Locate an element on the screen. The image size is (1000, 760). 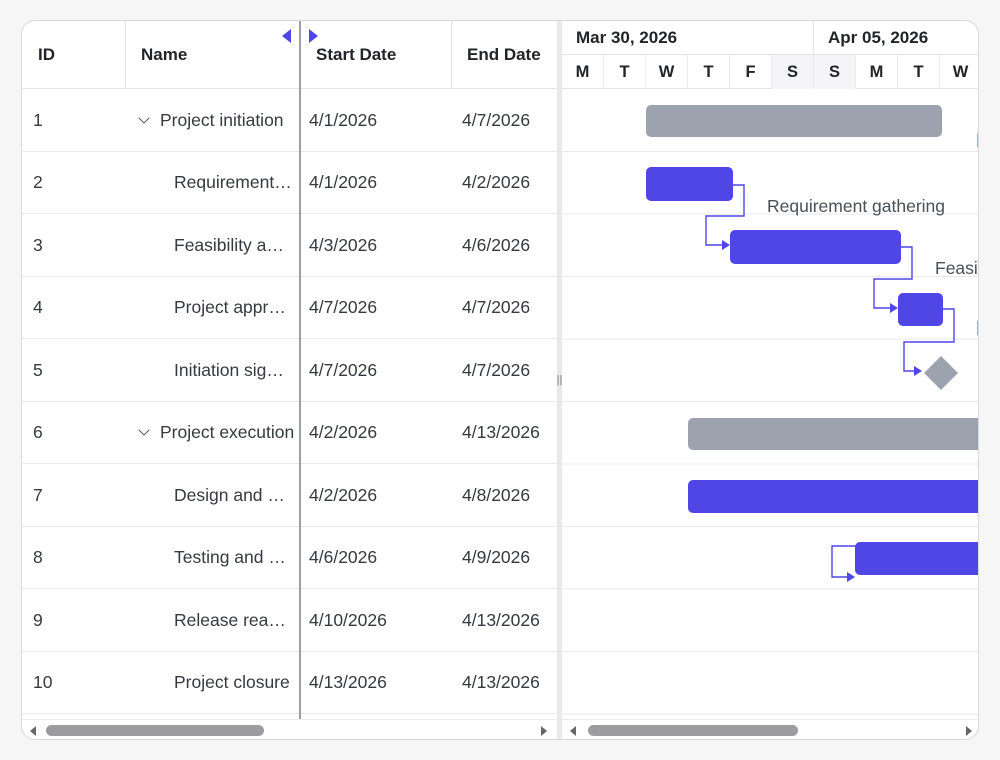
week-label: Mar 30, 2026 is located at coordinates (688, 38).